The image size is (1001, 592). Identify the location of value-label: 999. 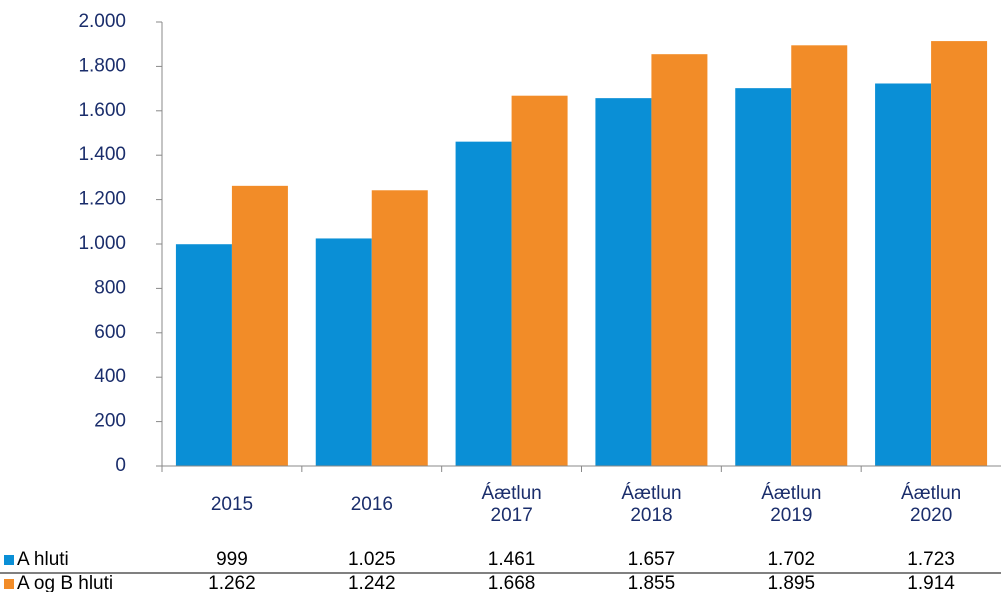
(232, 559).